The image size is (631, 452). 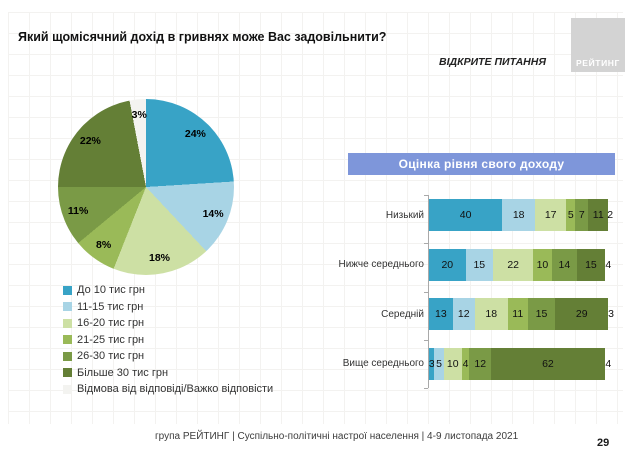 I want to click on legend-item: Більше 30 тис грн, so click(x=168, y=373).